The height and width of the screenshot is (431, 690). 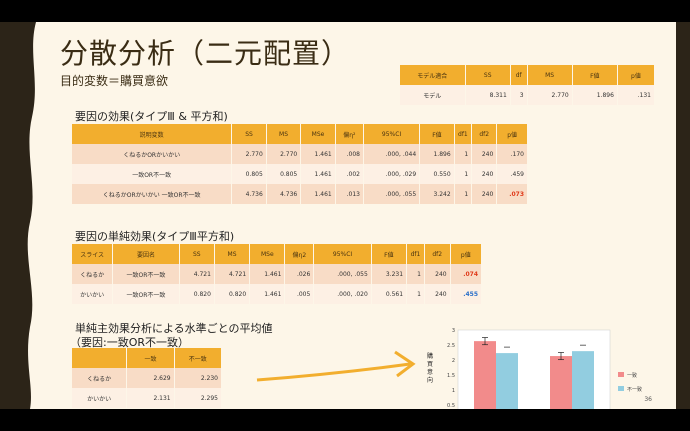 What do you see at coordinates (349, 194) in the screenshot?
I see `effects-table-cell: .013` at bounding box center [349, 194].